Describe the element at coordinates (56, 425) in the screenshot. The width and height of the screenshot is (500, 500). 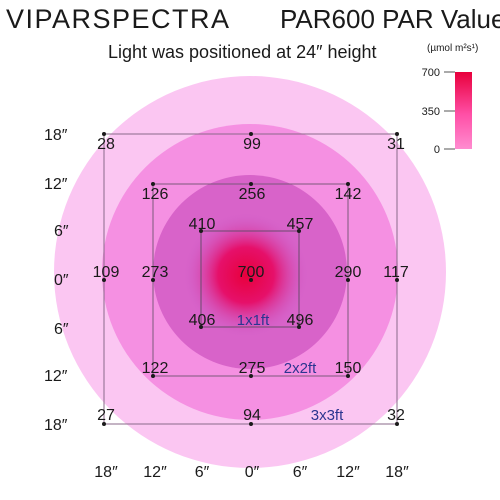
I see `y-label-18-bottom: 18″` at that location.